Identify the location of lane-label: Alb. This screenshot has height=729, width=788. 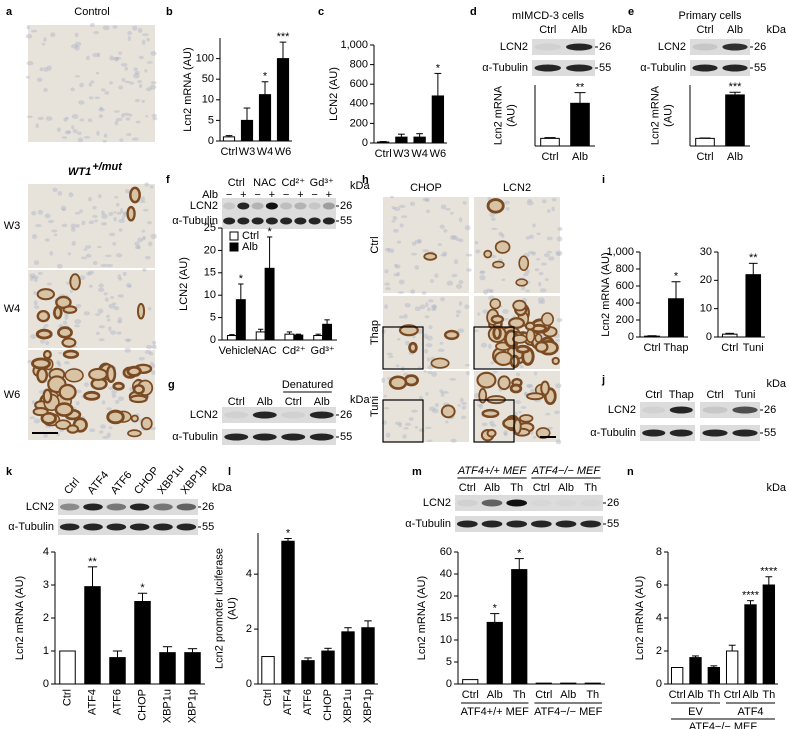
(492, 488).